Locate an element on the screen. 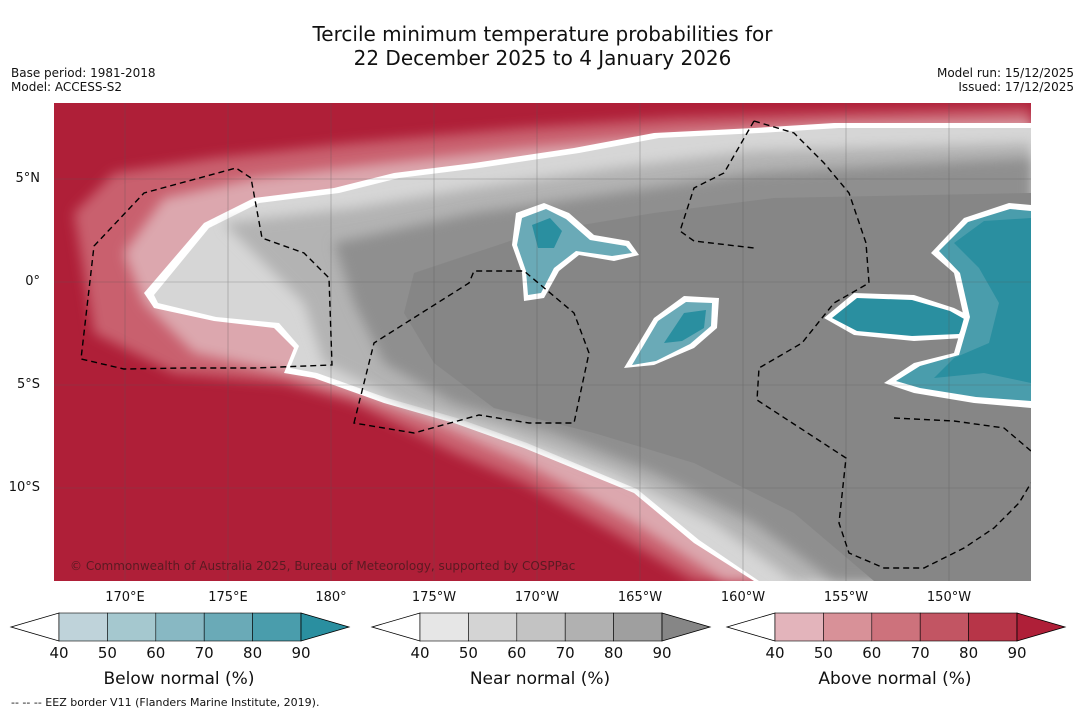 The height and width of the screenshot is (713, 1085). meta-right: Model run: 15/12/2025 Issued: 17/12/2025 is located at coordinates (1005, 80).